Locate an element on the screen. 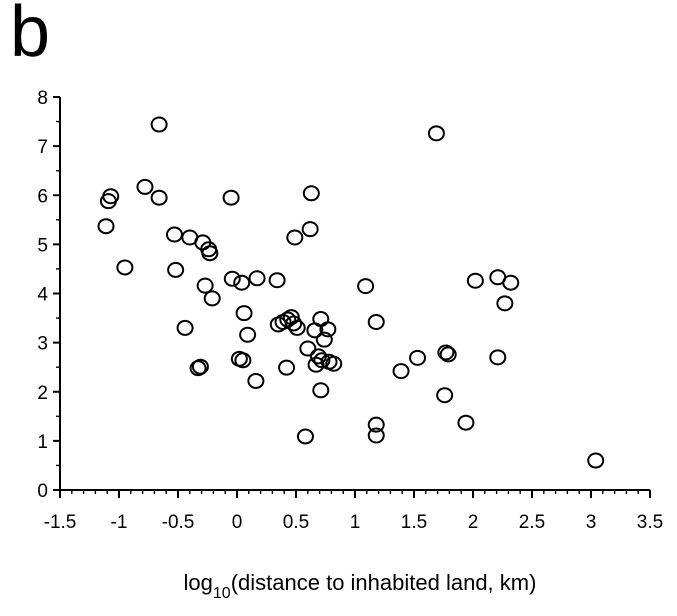  y-tick-label: 6 is located at coordinates (42, 196).